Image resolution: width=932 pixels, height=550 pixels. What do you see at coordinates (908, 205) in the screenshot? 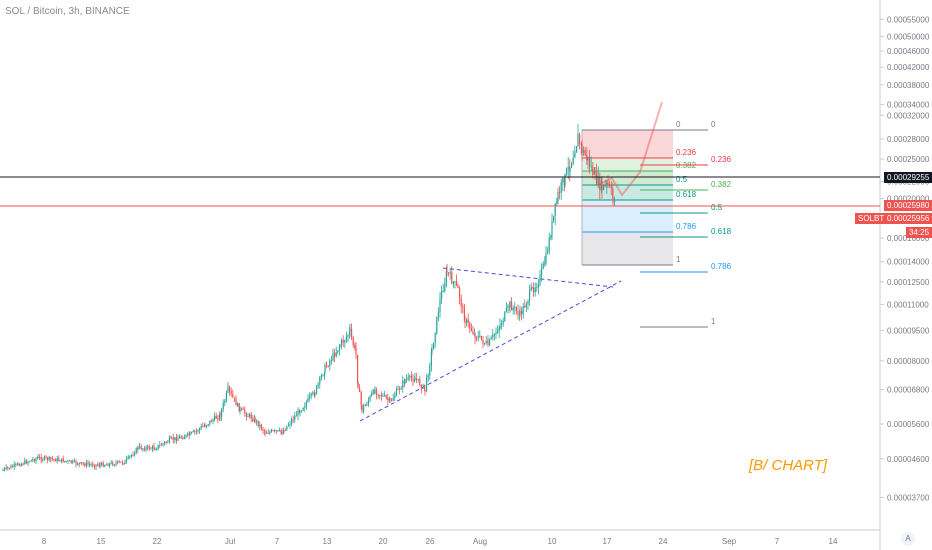
I see `last-price-tag: 0.00025980` at bounding box center [908, 205].